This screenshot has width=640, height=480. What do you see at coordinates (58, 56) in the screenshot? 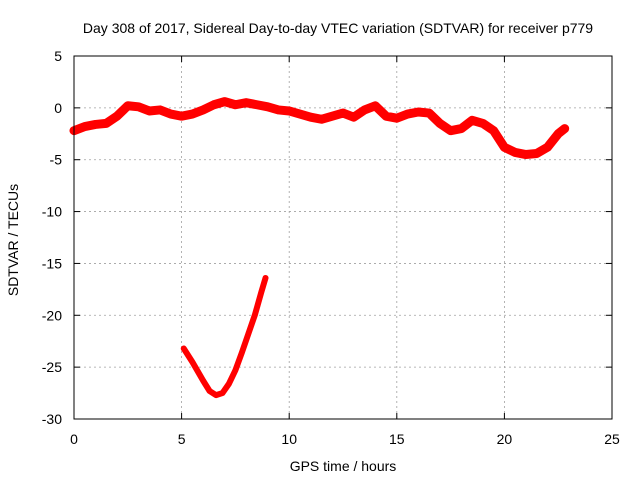
I see `y-tick-label: 5` at bounding box center [58, 56].